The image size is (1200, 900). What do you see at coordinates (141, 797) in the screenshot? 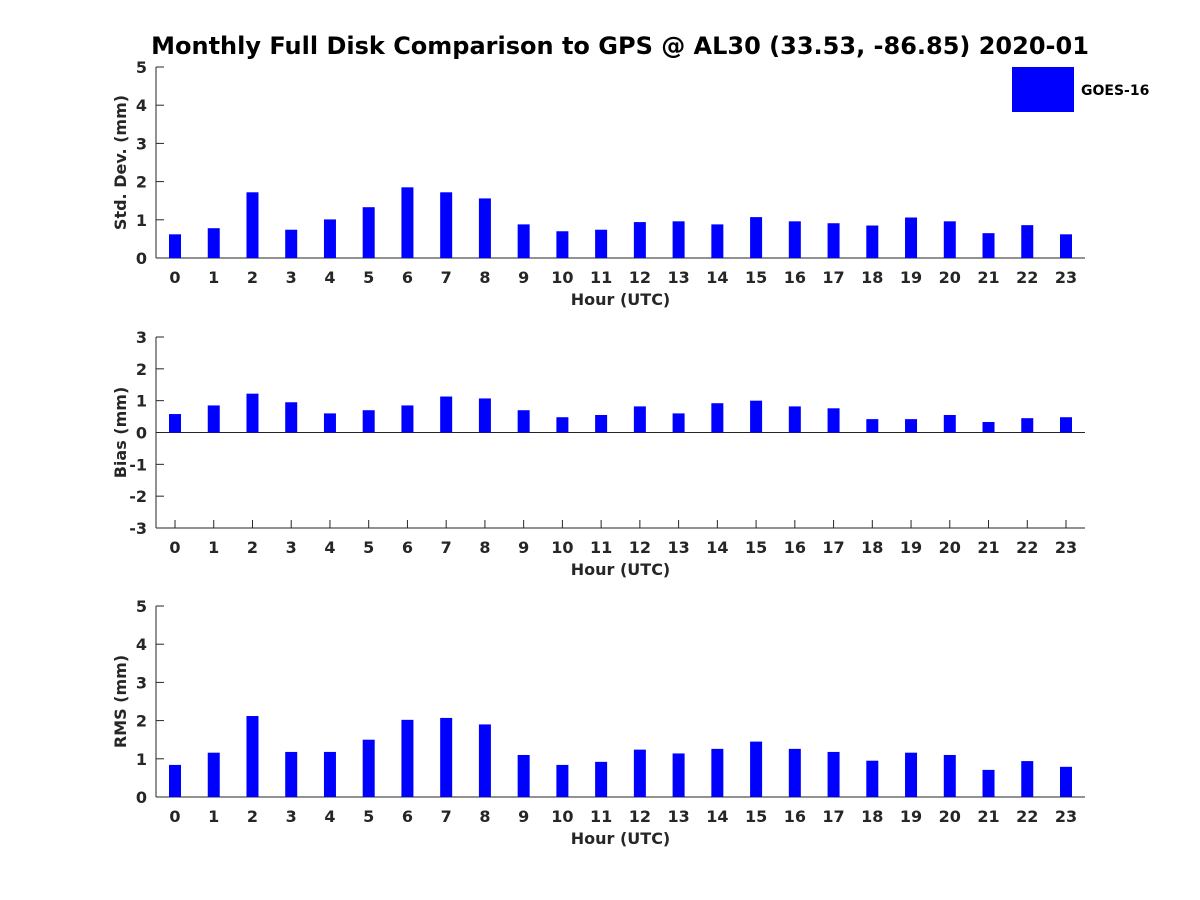
I see `y-tick-label: 0` at bounding box center [141, 797].